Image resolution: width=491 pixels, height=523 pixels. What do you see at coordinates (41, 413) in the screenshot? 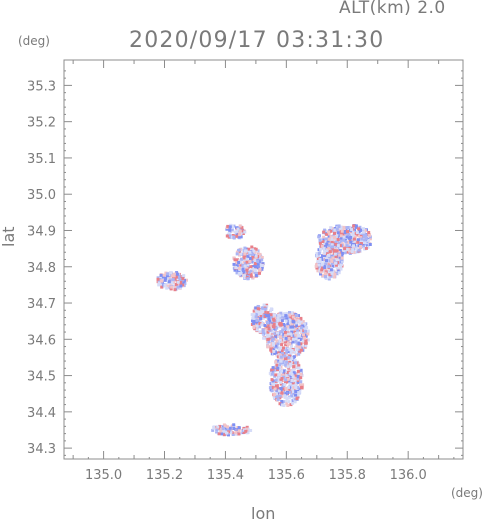
I see `y-tick-label: 34.4` at bounding box center [41, 413].